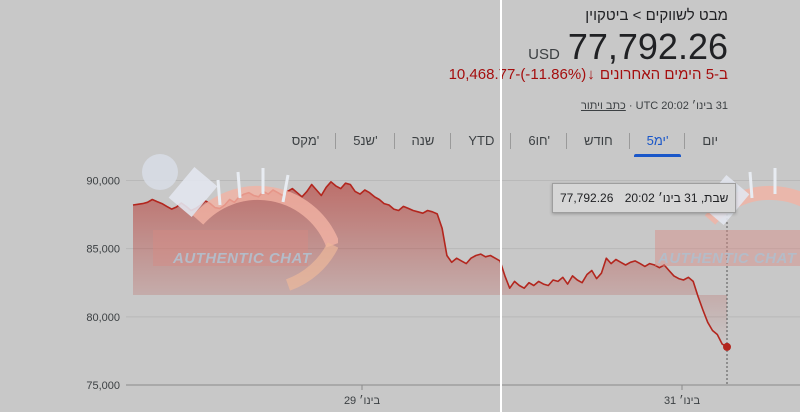 This screenshot has width=800, height=412. I want to click on watermark-right: AUTHENTIC CHAT, so click(720, 225).